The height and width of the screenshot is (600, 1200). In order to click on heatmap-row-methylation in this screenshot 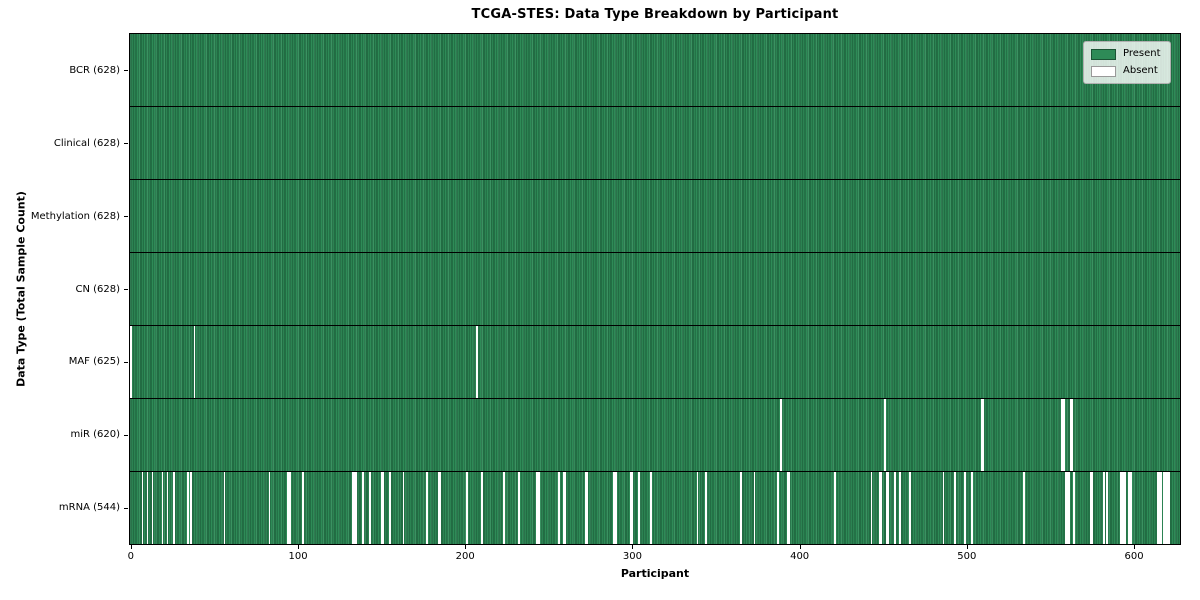, I will do `click(655, 216)`.